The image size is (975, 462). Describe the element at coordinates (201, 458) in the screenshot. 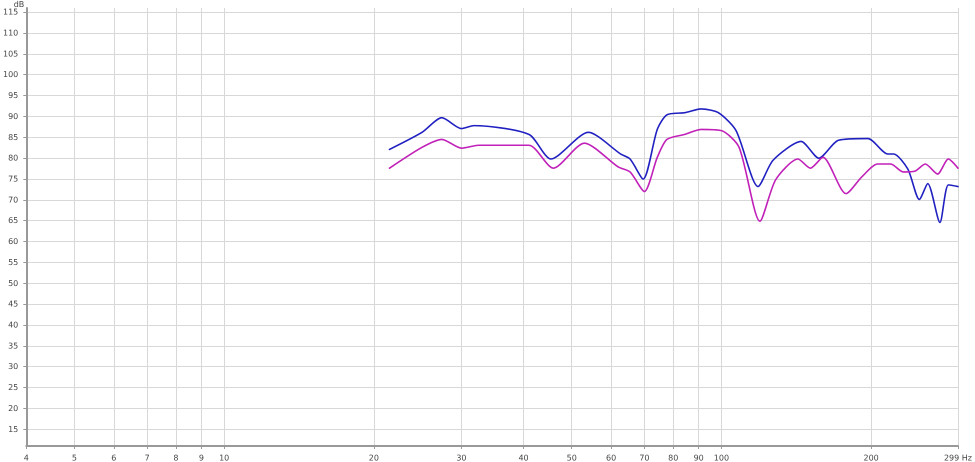

I see `x-tick-label: 9` at that location.